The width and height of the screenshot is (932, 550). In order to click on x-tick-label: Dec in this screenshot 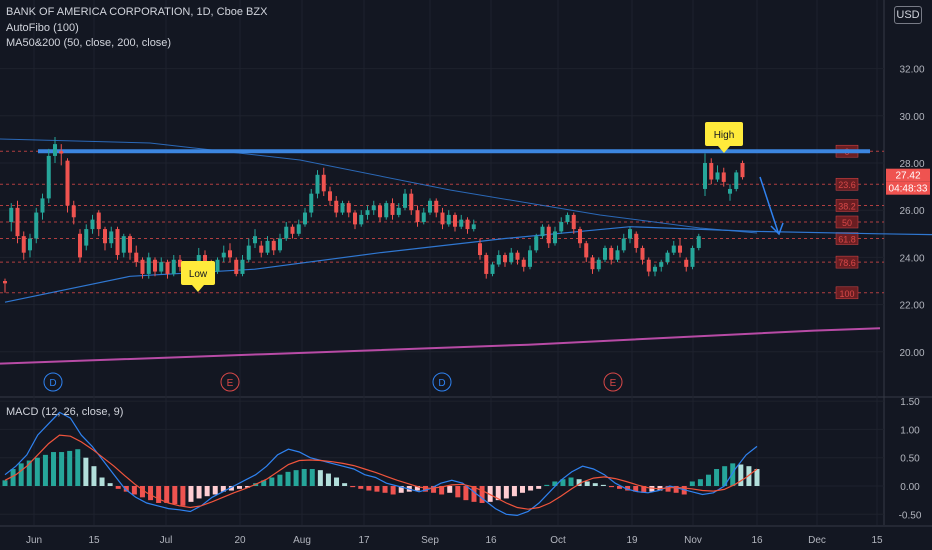, I will do `click(817, 540)`.